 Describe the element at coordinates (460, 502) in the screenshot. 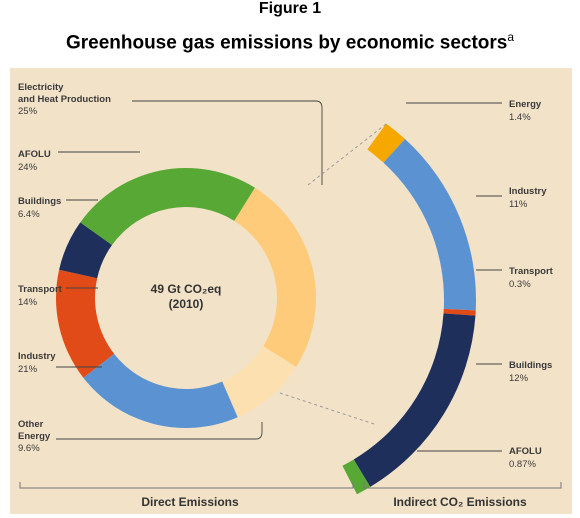

I see `indirect-footer-label: Indirect CO₂ Emissions` at that location.